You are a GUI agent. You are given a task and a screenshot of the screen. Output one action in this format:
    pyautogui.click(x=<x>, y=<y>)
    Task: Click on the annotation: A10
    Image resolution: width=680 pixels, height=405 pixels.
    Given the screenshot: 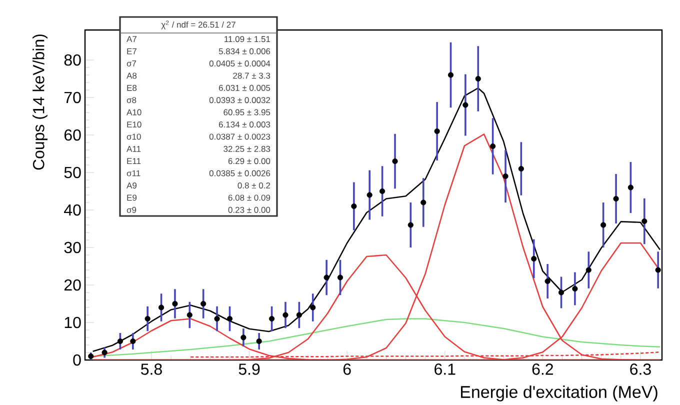 What is the action you would take?
    pyautogui.click(x=134, y=112)
    